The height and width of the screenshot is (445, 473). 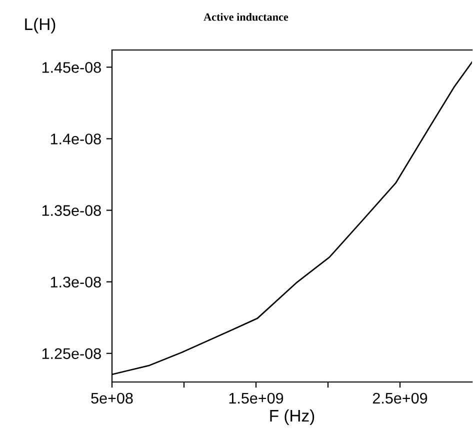 What do you see at coordinates (112, 398) in the screenshot?
I see `x-tick-label: 5e+08` at bounding box center [112, 398].